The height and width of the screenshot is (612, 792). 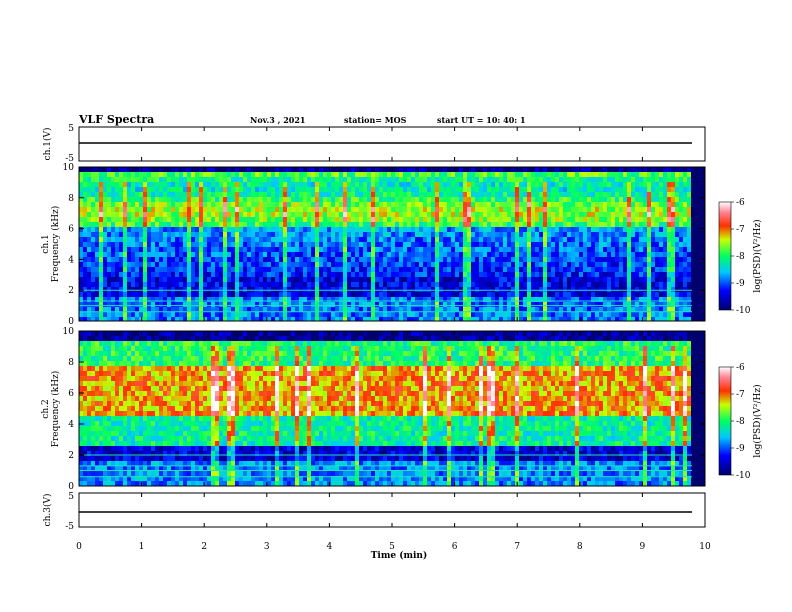 What do you see at coordinates (79, 547) in the screenshot?
I see `x-tick-label: 0` at bounding box center [79, 547].